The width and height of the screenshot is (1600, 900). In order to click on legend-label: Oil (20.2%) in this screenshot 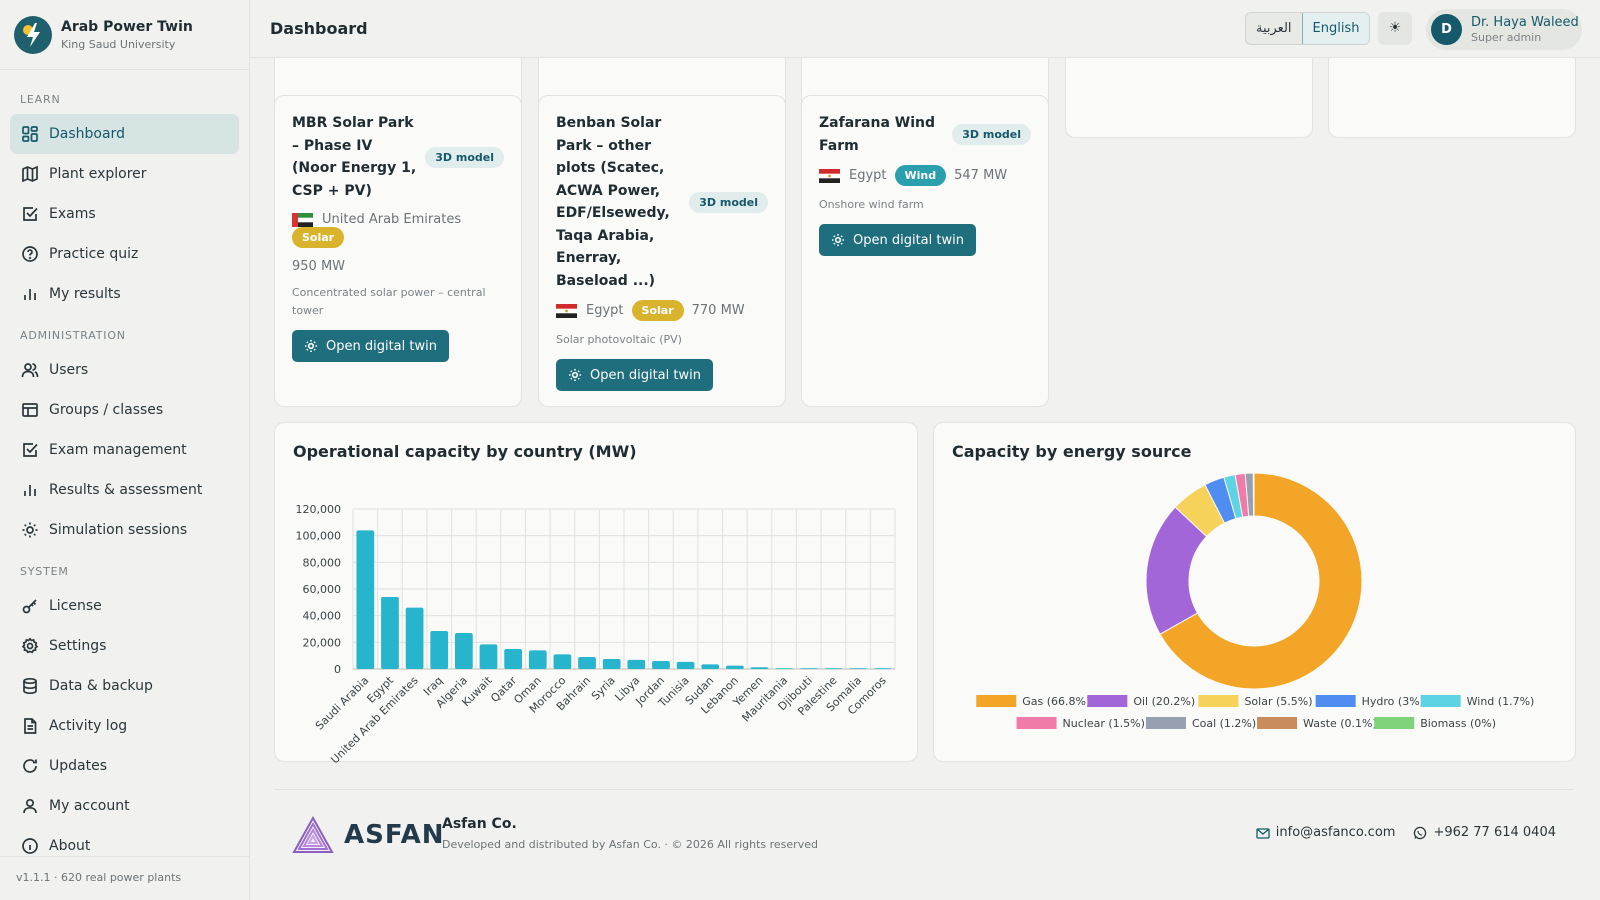, I will do `click(1164, 701)`.